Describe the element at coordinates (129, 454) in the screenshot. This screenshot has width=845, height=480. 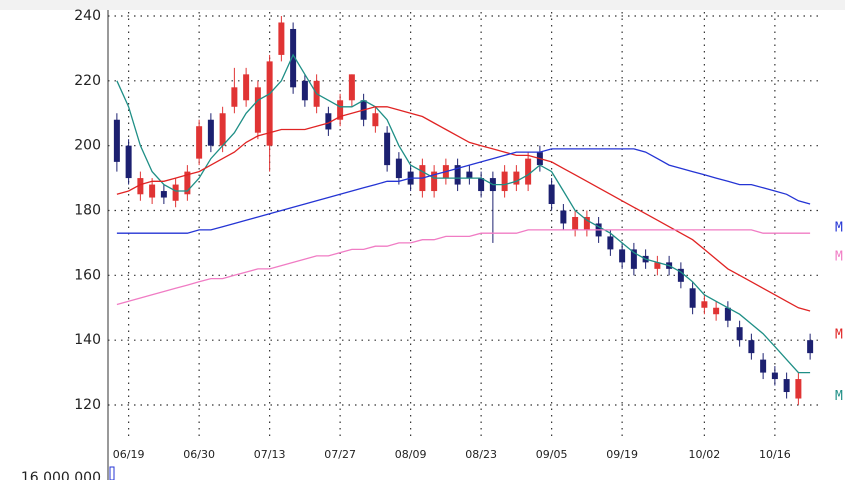
I see `x-tick-label: 06/19` at that location.